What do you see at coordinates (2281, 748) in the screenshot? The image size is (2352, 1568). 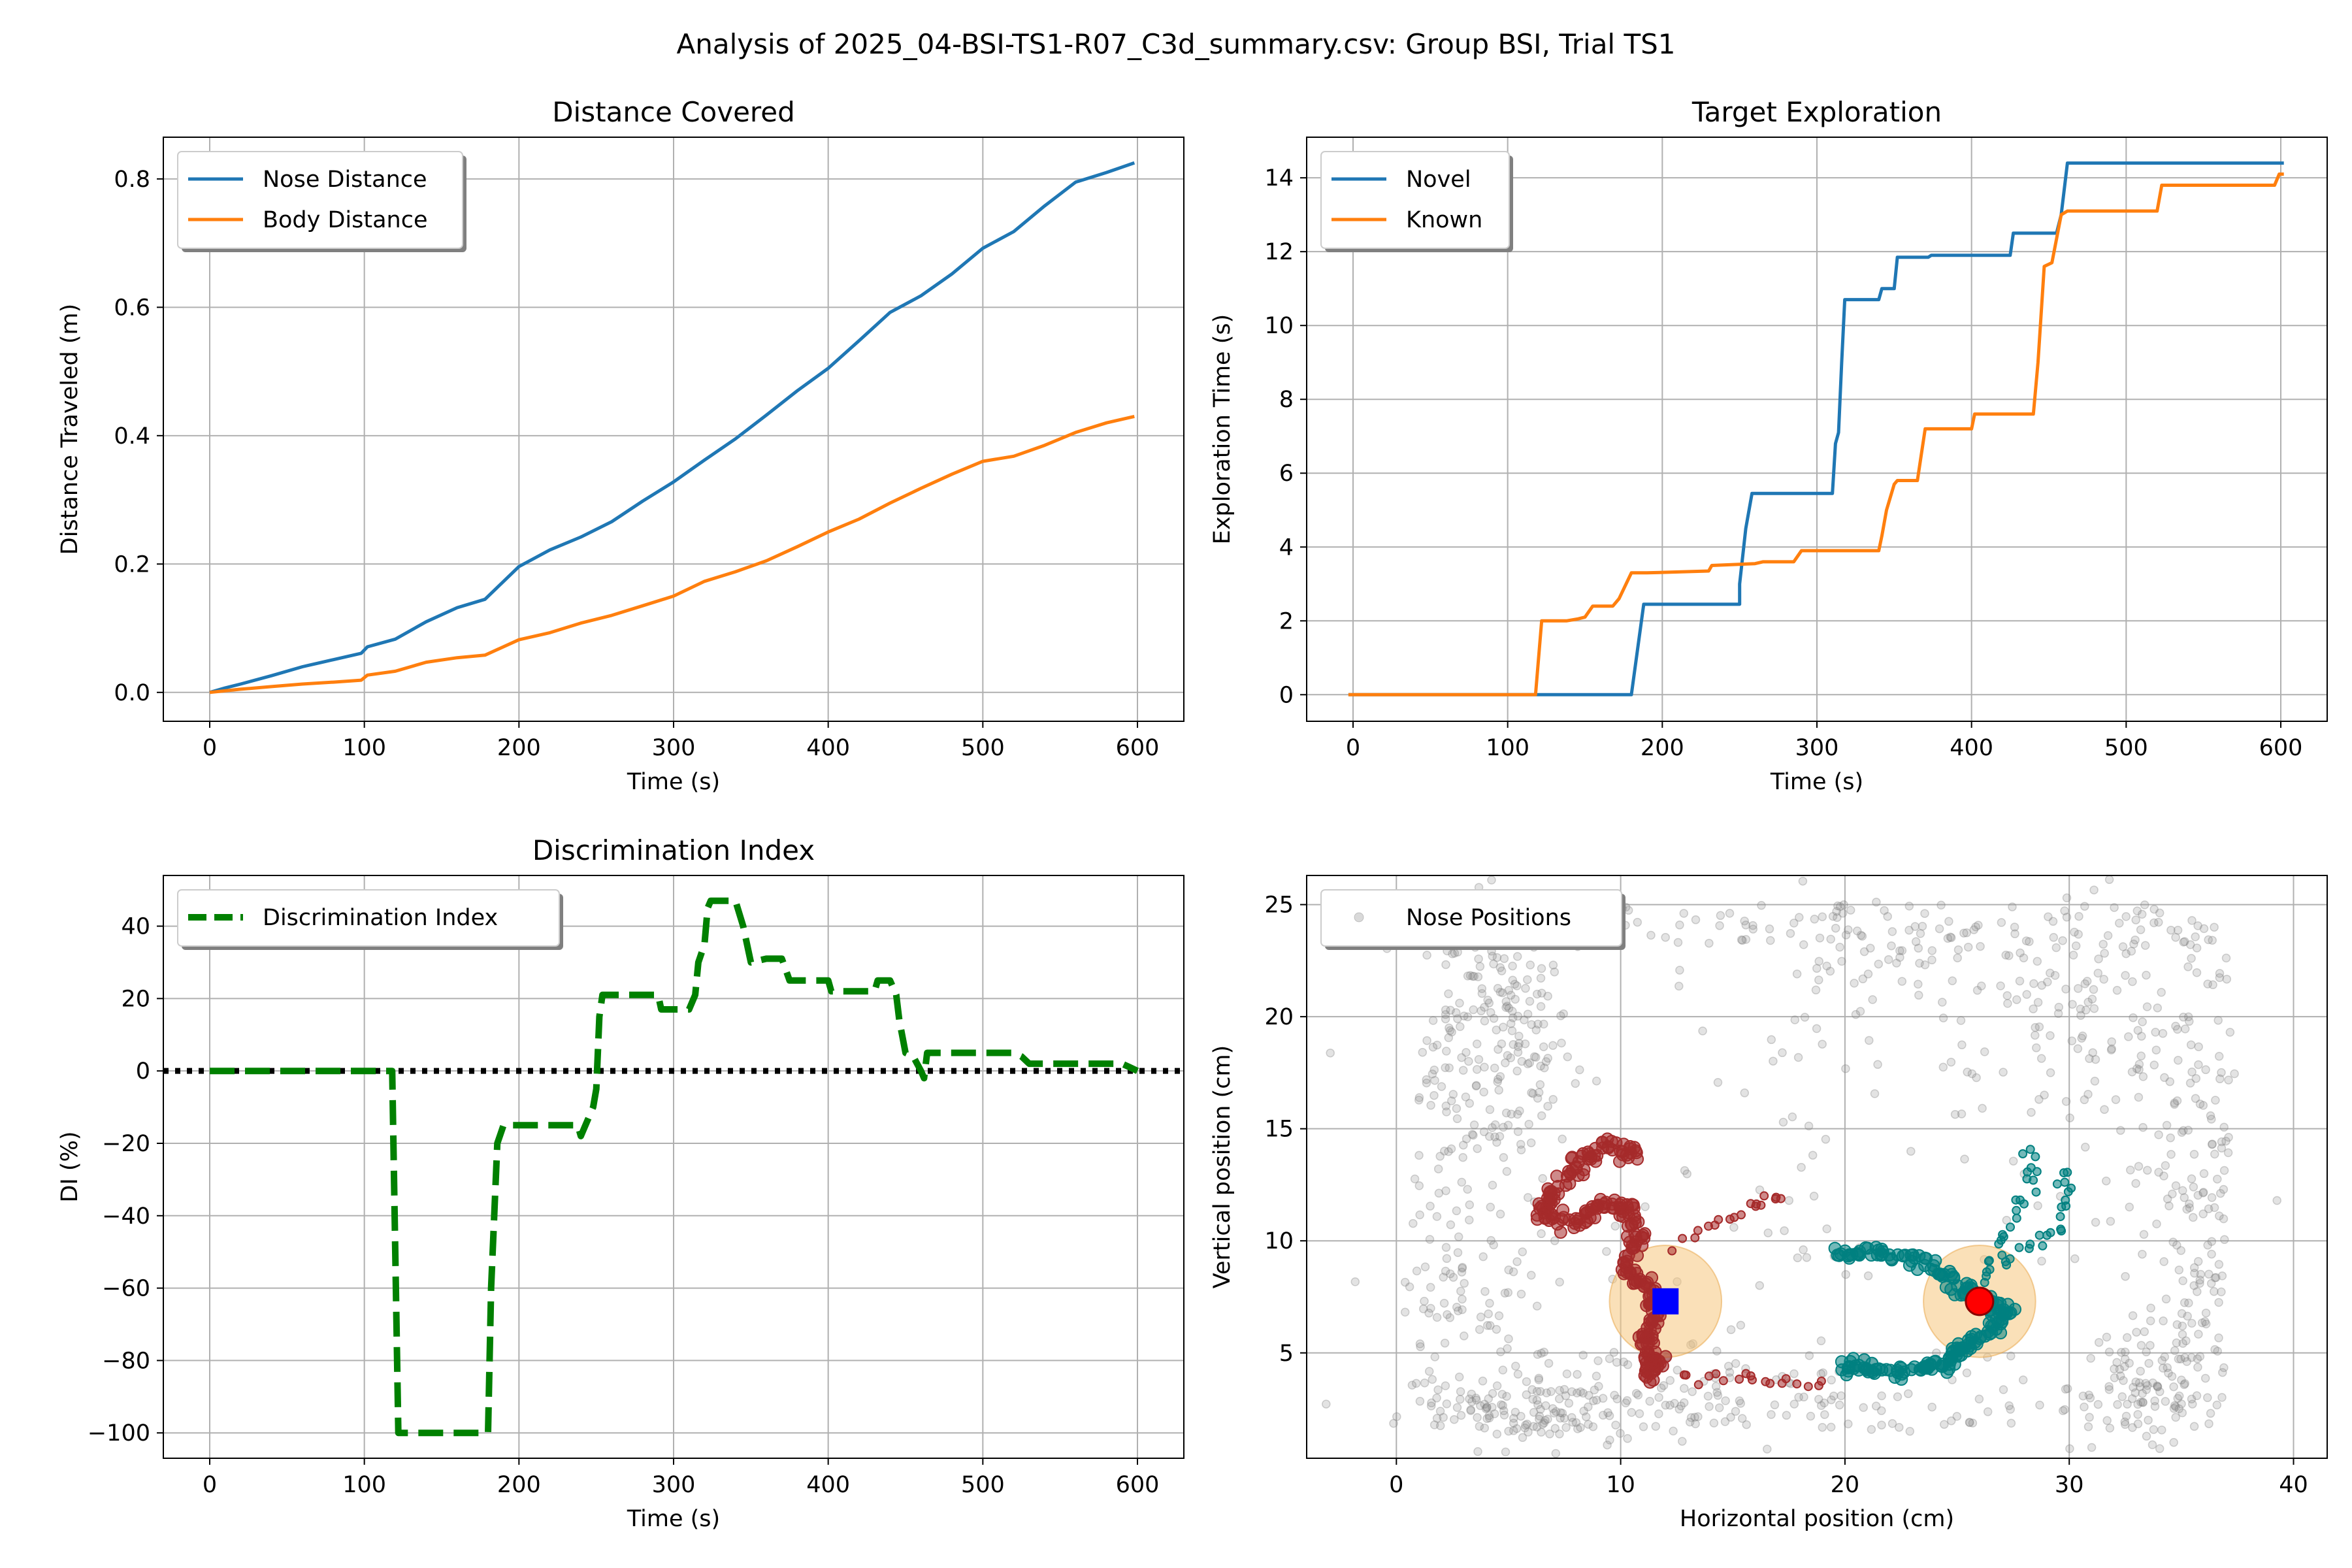 I see `x-tick-label: 600` at bounding box center [2281, 748].